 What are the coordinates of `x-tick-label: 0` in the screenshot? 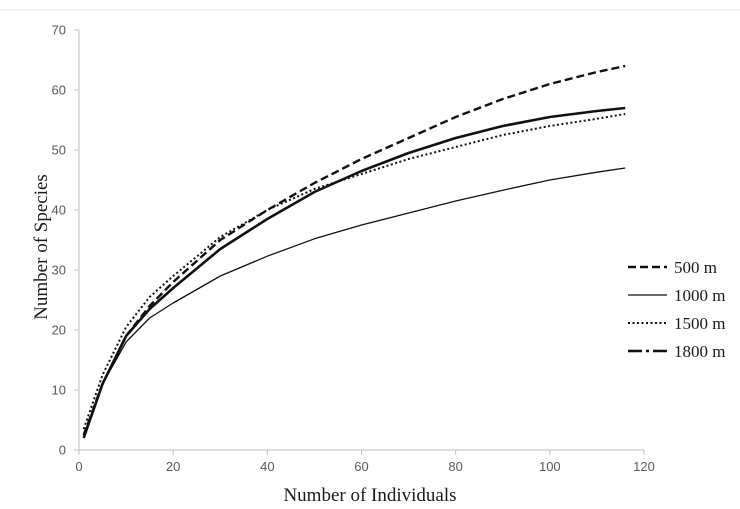 It's located at (78, 466).